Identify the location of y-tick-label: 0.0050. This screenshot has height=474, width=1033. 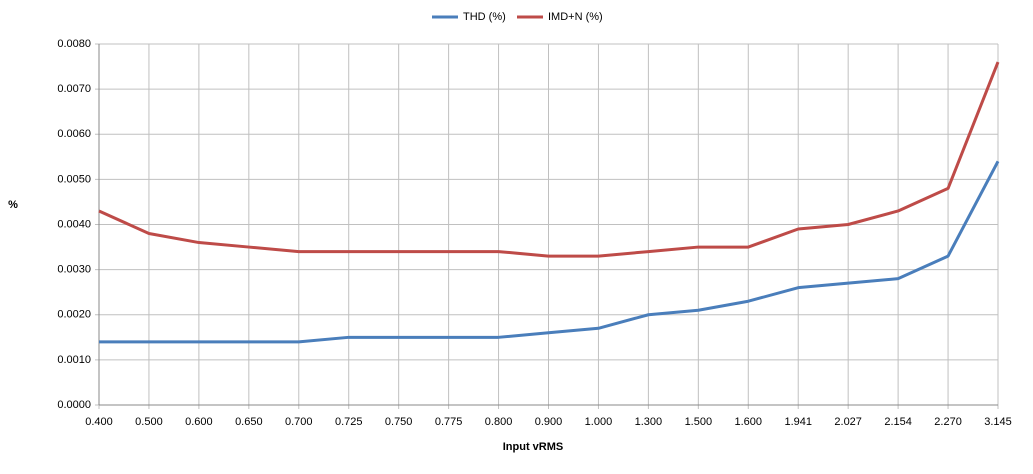
(74, 179).